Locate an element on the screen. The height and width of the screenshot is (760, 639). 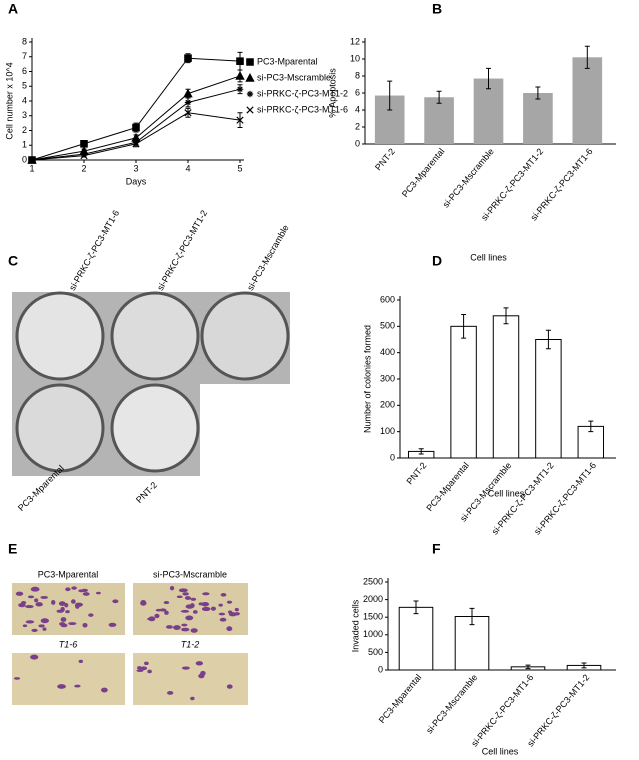
y-tick-label: 4 is located at coordinates (357, 109).